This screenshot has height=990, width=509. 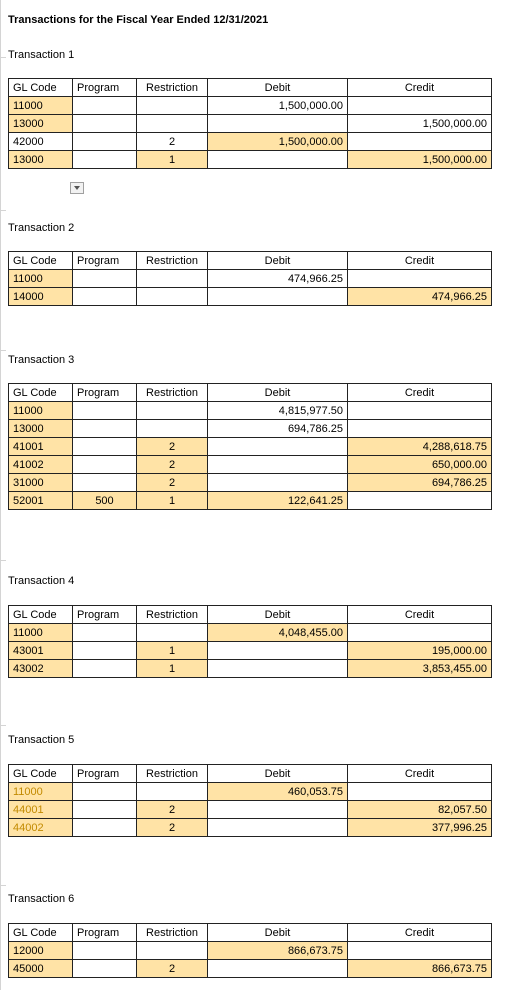 I want to click on debit-cell: 1,500,000.00, so click(x=277, y=141).